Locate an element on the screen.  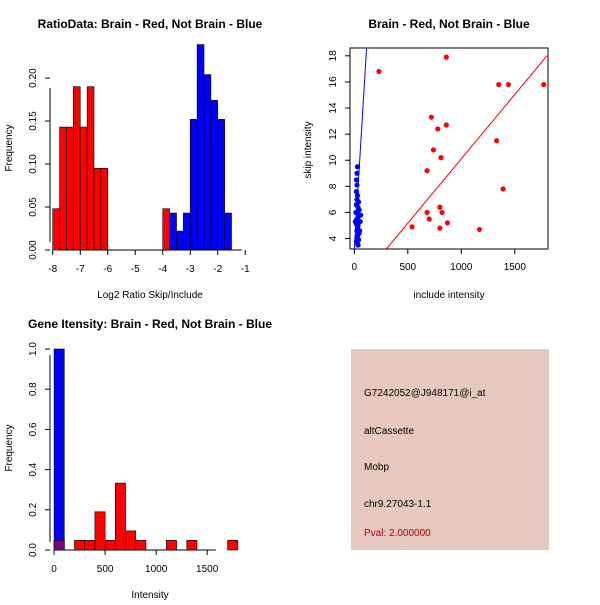
scatter-ytick-label-3: 10 is located at coordinates (333, 160).